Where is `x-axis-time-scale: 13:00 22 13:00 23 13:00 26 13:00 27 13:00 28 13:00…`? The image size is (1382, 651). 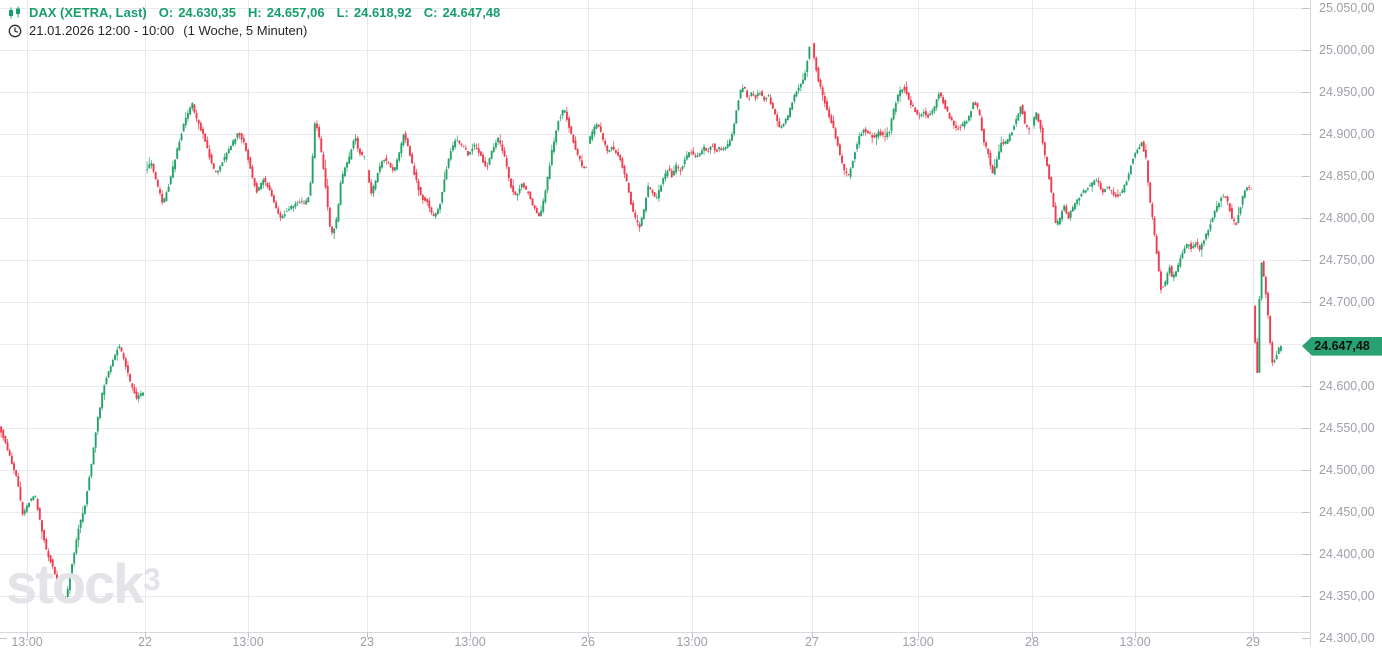 x-axis-time-scale: 13:00 22 13:00 23 13:00 26 13:00 27 13:00 28 13:00… is located at coordinates (655, 641).